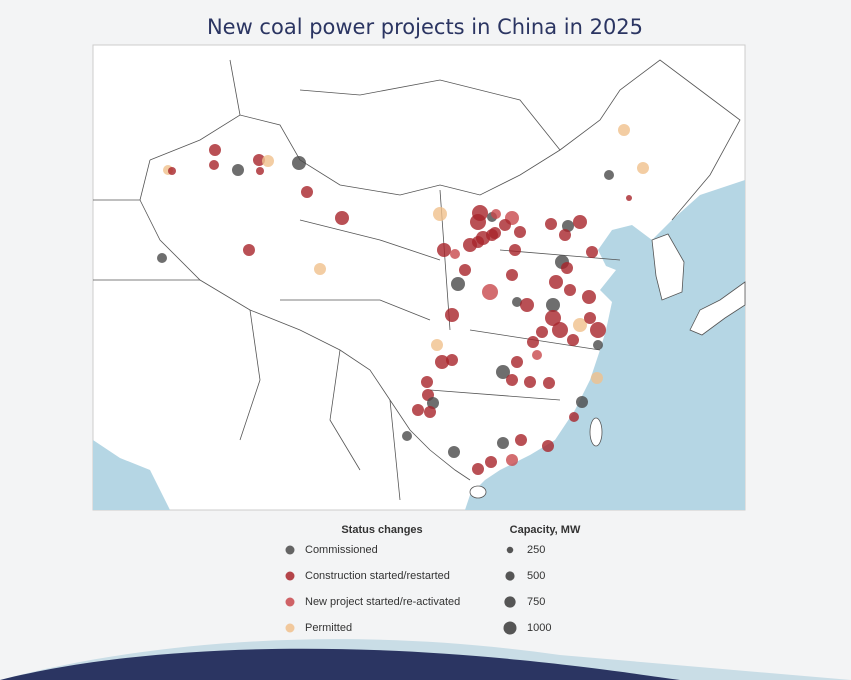 The width and height of the screenshot is (851, 680). What do you see at coordinates (340, 664) in the screenshot?
I see `wave-dark` at bounding box center [340, 664].